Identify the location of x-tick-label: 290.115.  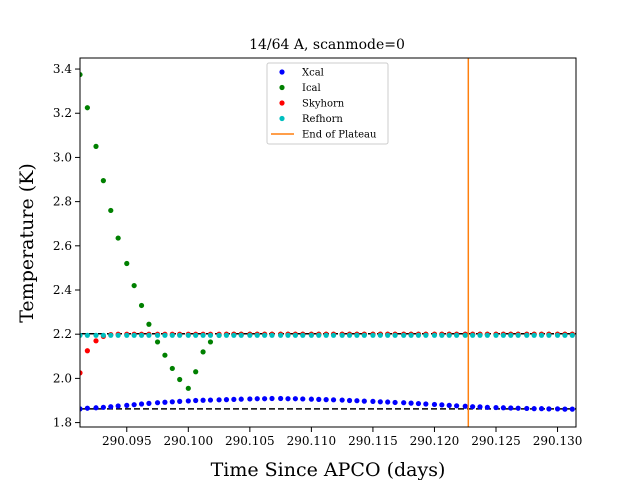
(373, 441).